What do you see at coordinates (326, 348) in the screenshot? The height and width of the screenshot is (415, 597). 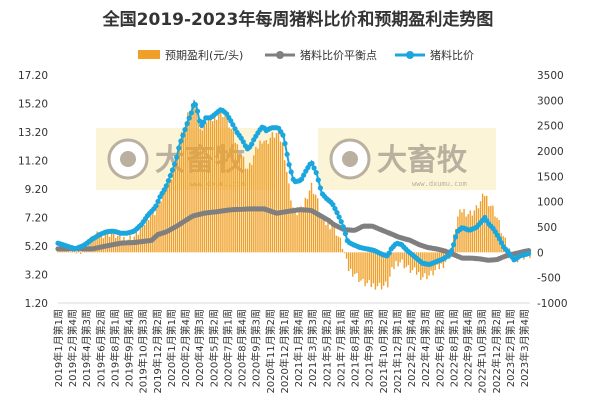 I see `x-tick-label: 2021年5月第2周` at bounding box center [326, 348].